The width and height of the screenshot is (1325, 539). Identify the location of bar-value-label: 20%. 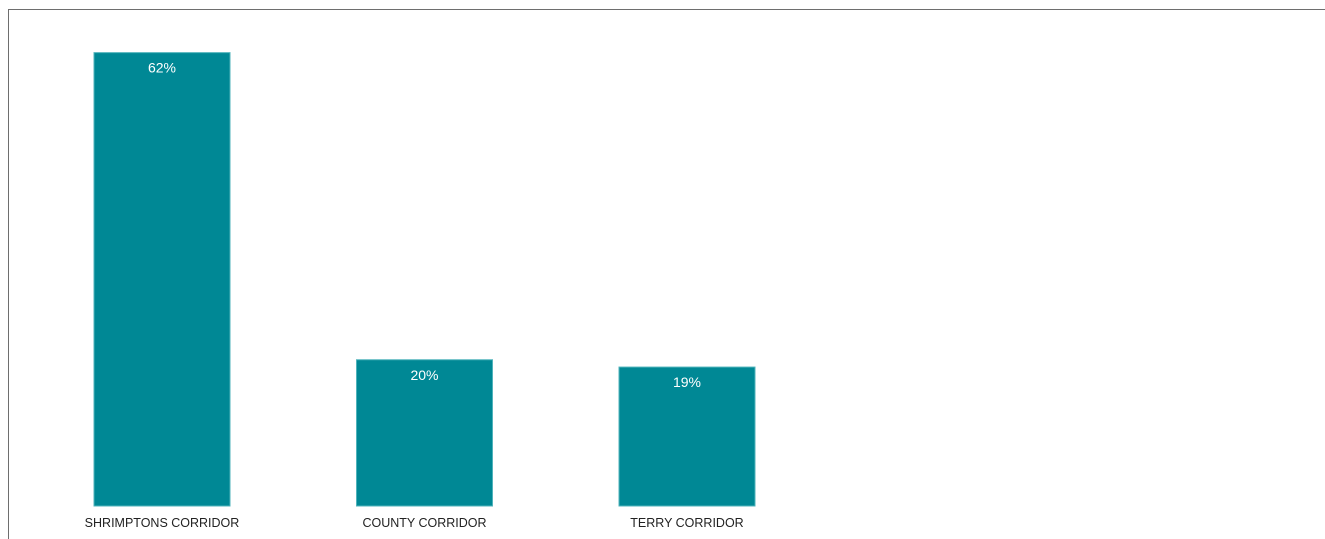
(424, 375).